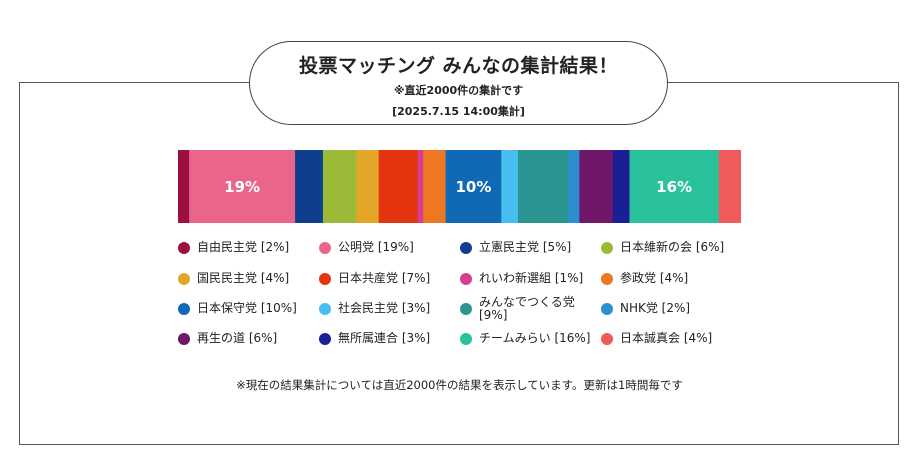 This screenshot has width=919, height=453. I want to click on legend-item: 社会民主党 [3%], so click(391, 308).